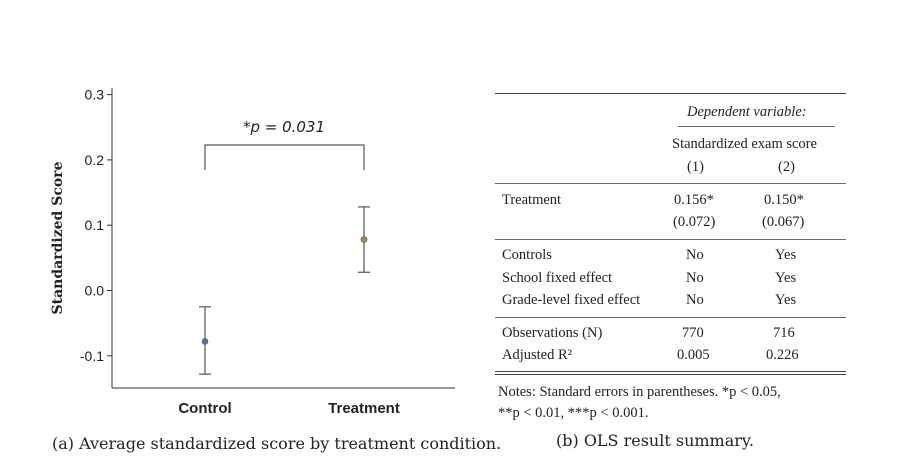  Describe the element at coordinates (364, 408) in the screenshot. I see `x-tick-label: Treatment` at that location.